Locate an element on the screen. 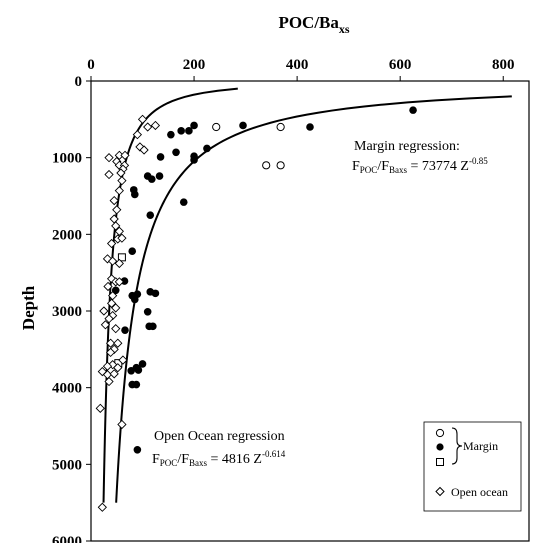 The image size is (552, 543). x-axis-title-sub: xs is located at coordinates (344, 29).